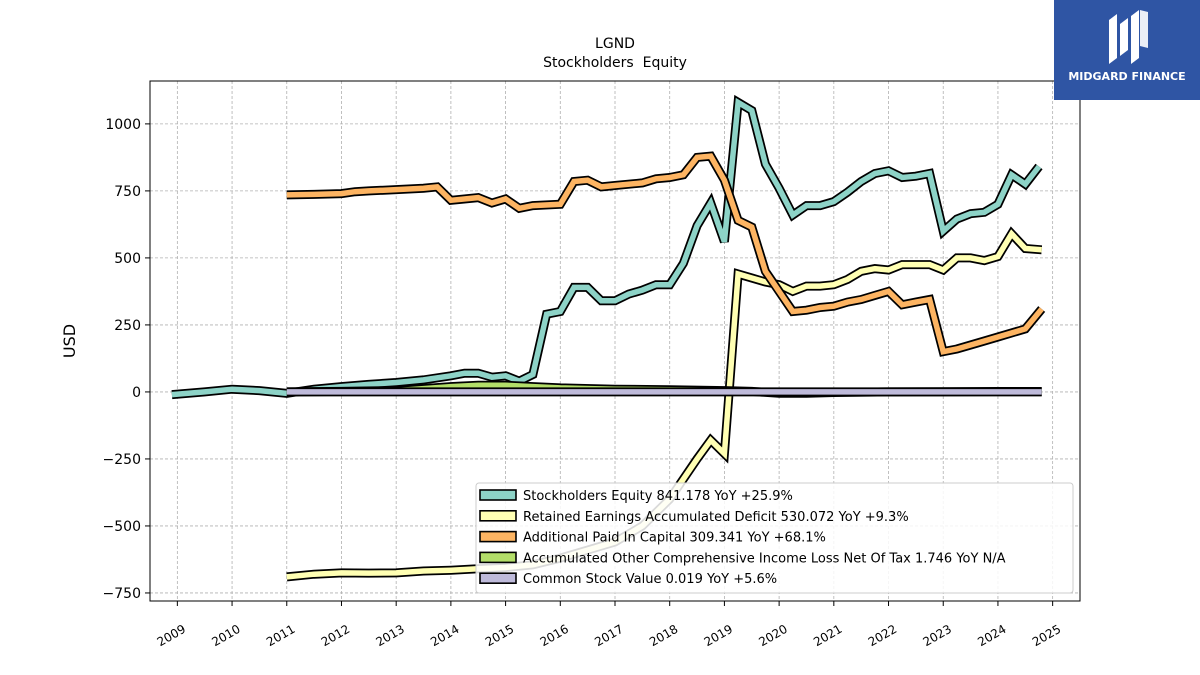 The image size is (1200, 675). I want to click on x-tick-label: 2022, so click(882, 635).